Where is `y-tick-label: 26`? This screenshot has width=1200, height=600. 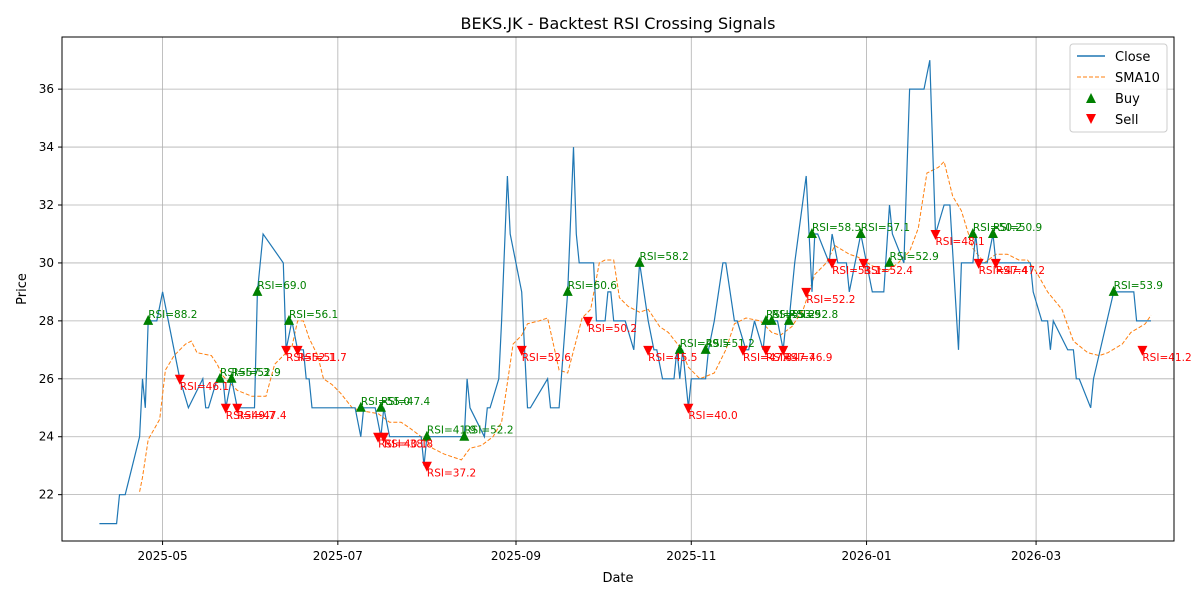
y-tick-label: 26 is located at coordinates (46, 379).